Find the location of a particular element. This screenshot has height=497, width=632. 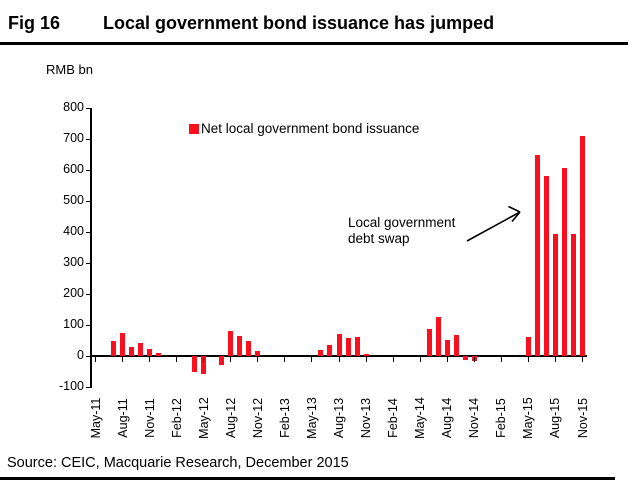

y-tick-label: 700 is located at coordinates (73, 138).